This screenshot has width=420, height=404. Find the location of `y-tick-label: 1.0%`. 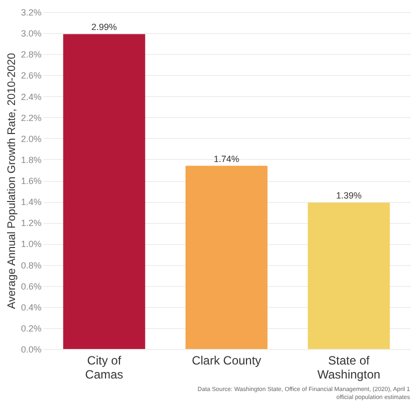

y-tick-label: 1.0% is located at coordinates (31, 244).